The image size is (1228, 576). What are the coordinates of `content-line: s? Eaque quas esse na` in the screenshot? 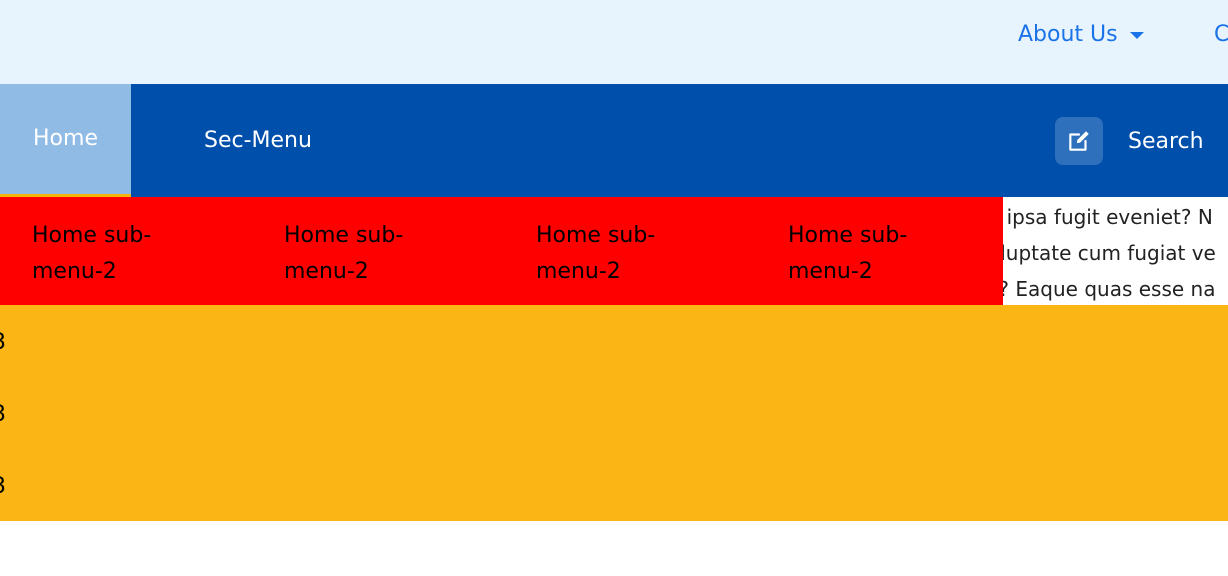 It's located at (1102, 289).